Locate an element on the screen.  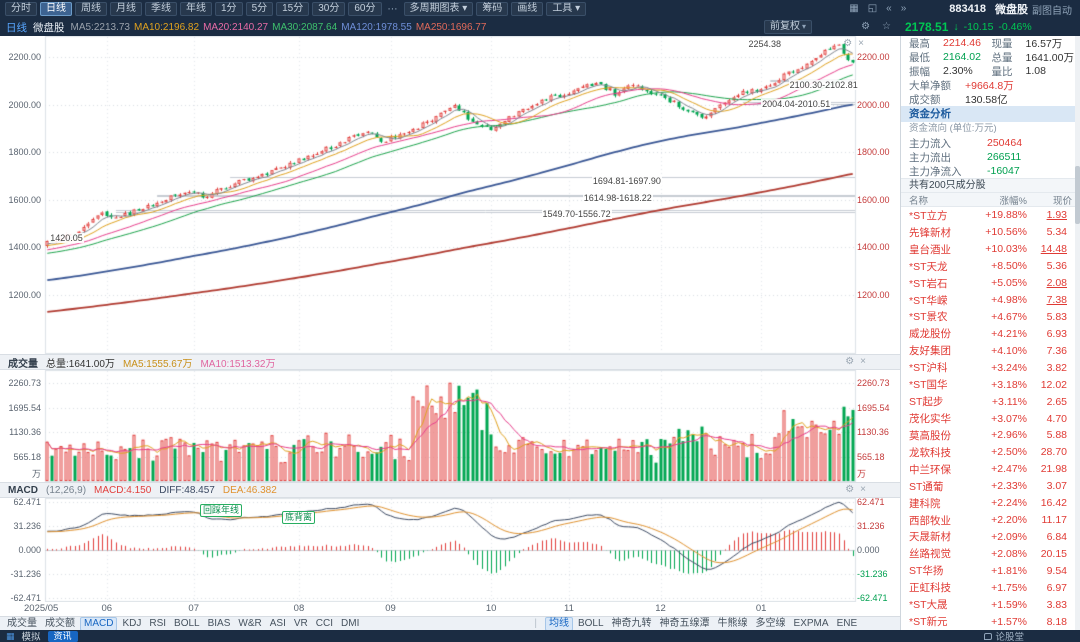
multi-window-icon: ▦ is located at coordinates (854, 8).